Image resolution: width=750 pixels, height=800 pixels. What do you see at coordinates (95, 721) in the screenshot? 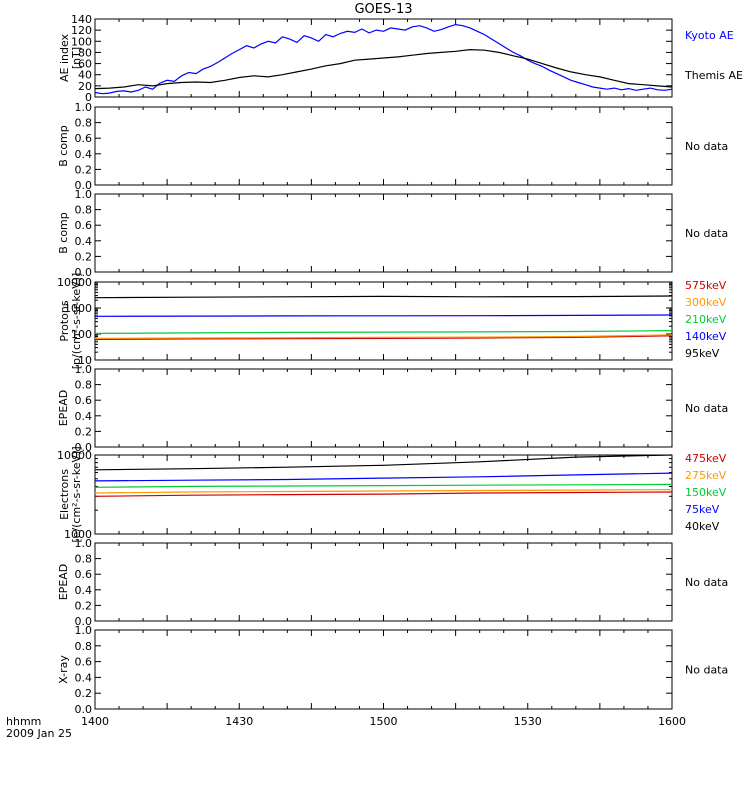
I see `x-tick-label: 1400` at bounding box center [95, 721].